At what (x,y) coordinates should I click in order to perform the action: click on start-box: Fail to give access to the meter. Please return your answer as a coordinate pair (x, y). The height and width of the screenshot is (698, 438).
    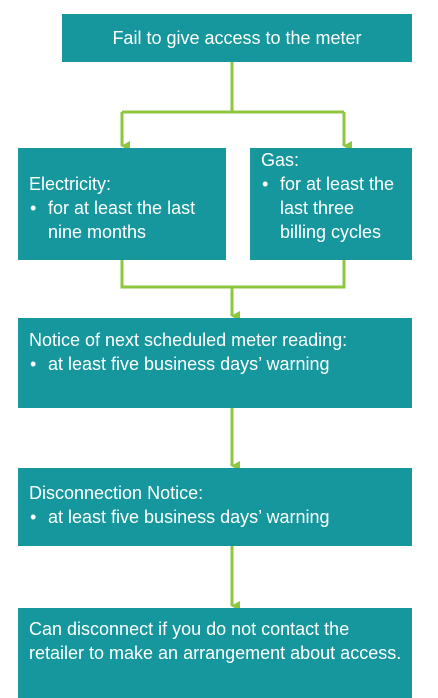
    Looking at the image, I should click on (237, 38).